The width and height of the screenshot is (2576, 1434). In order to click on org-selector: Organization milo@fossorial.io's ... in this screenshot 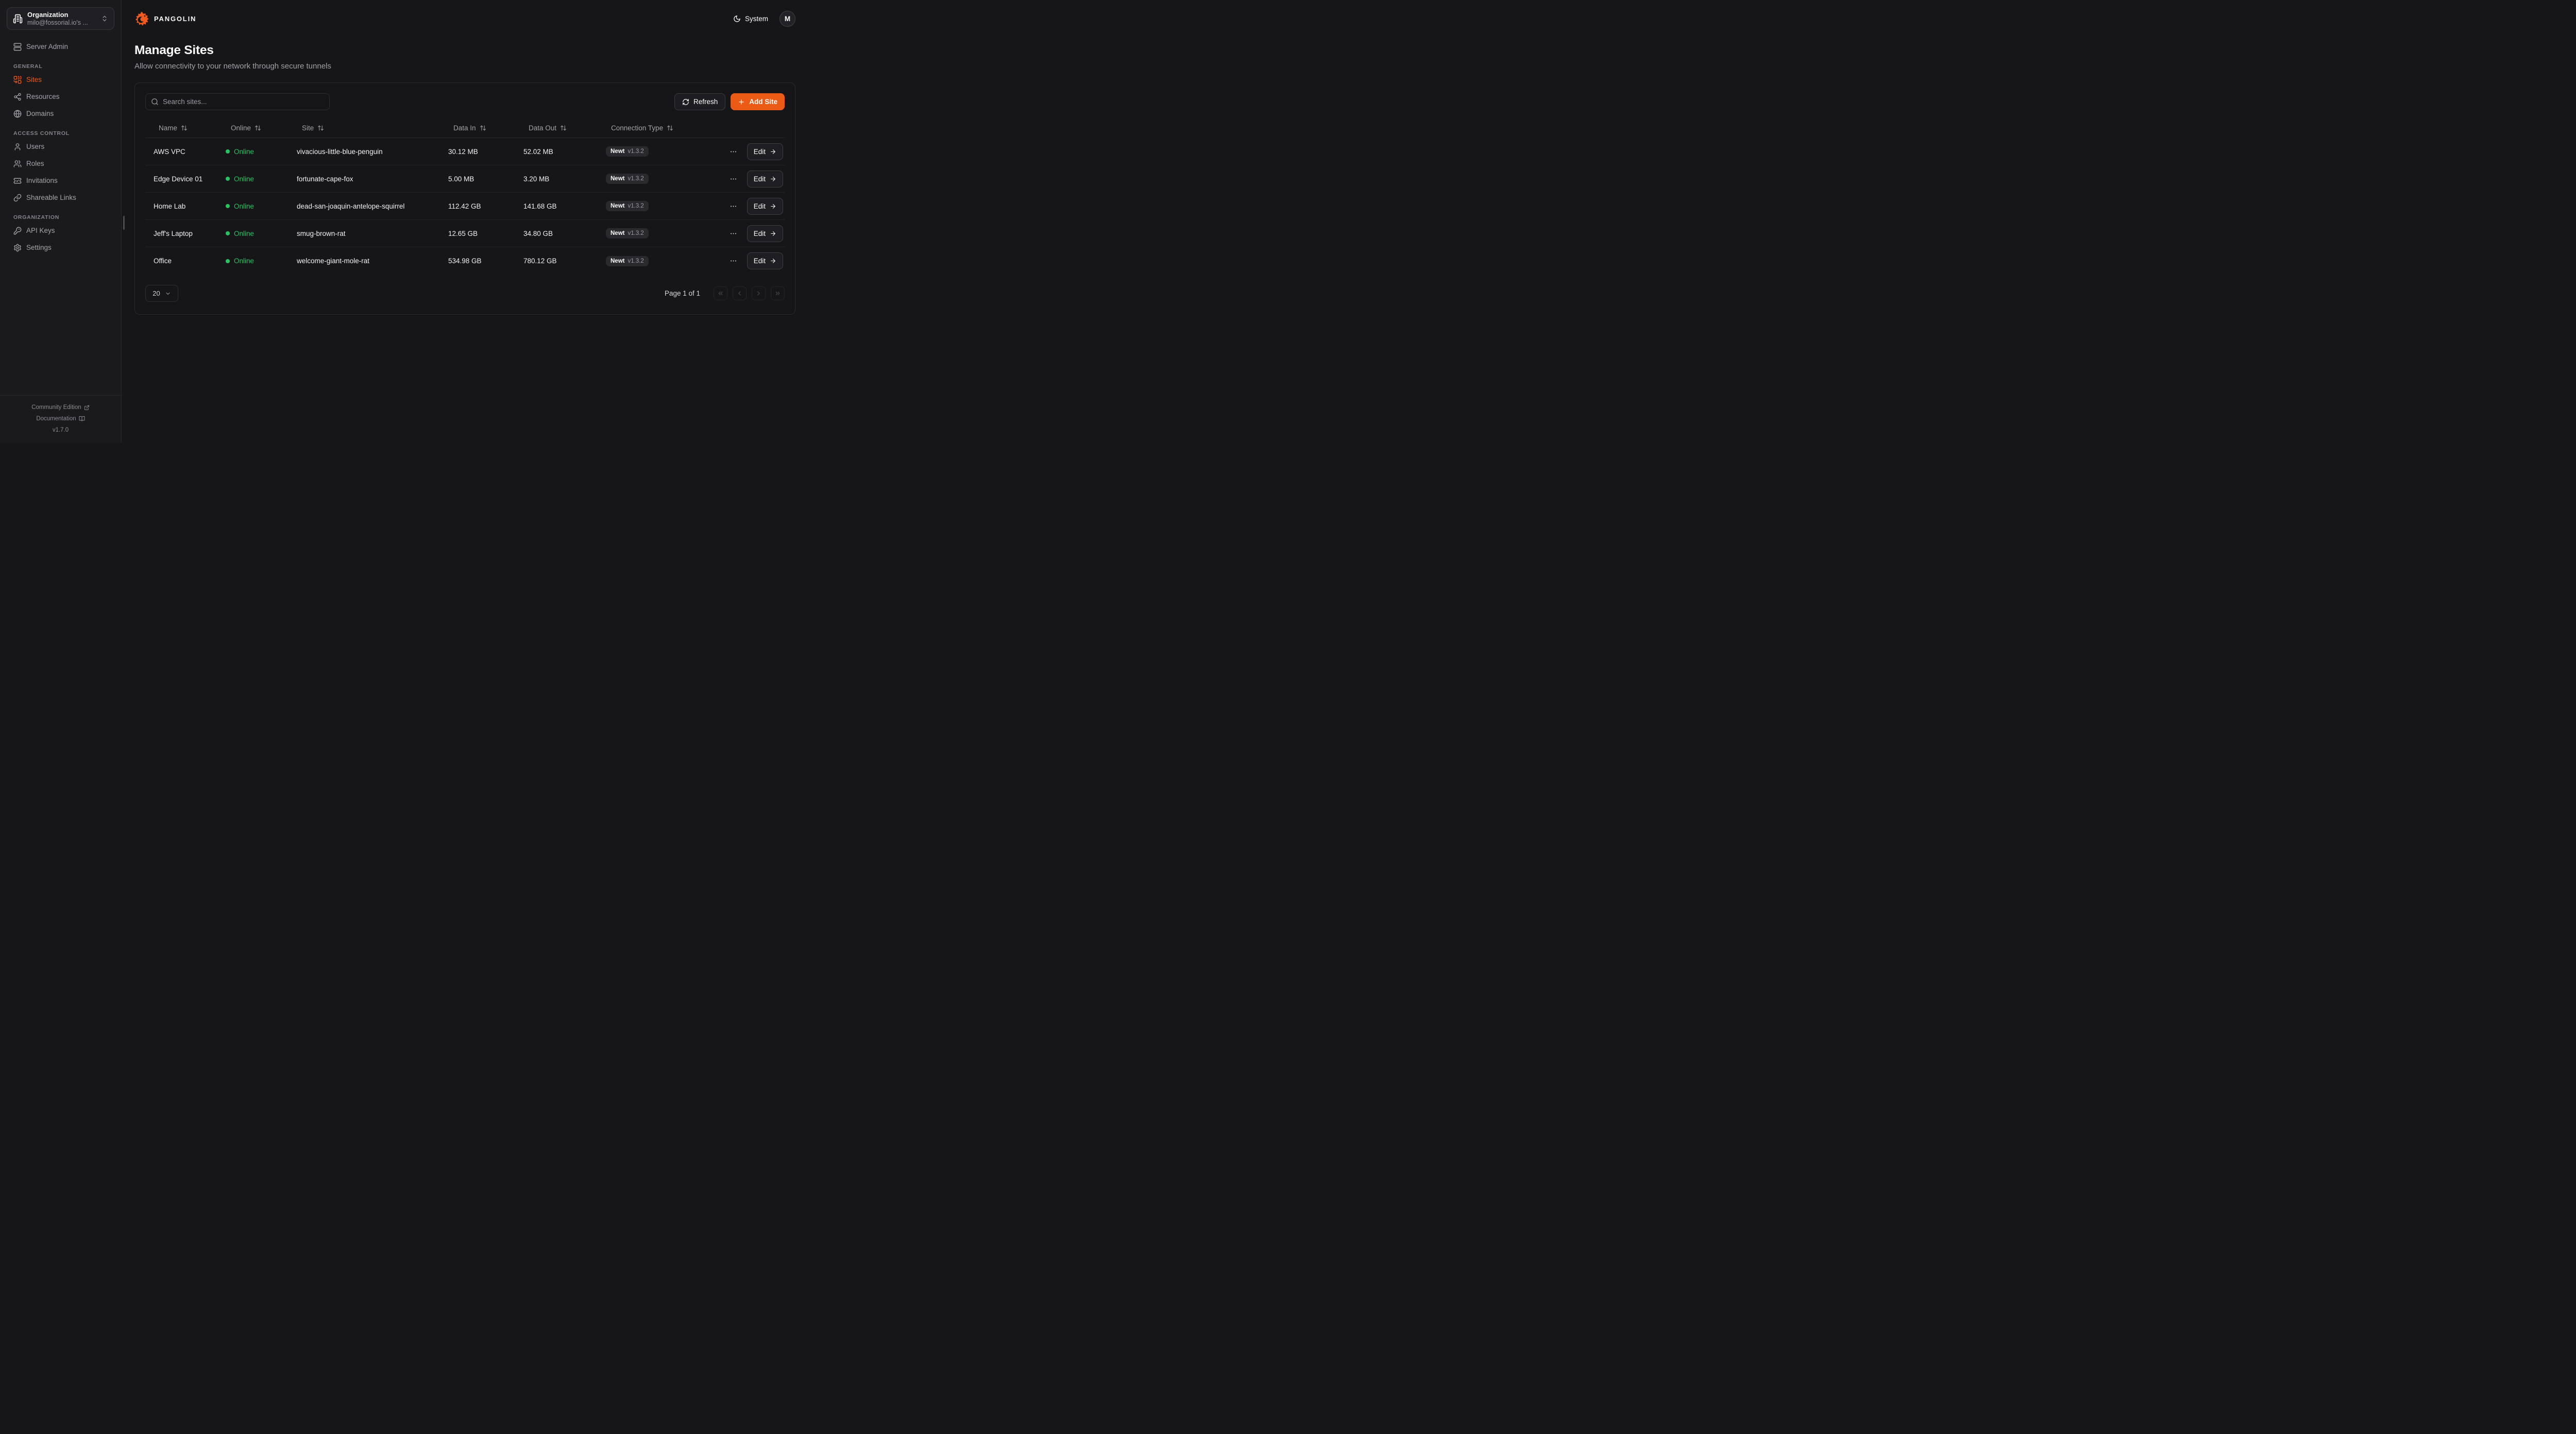, I will do `click(60, 18)`.